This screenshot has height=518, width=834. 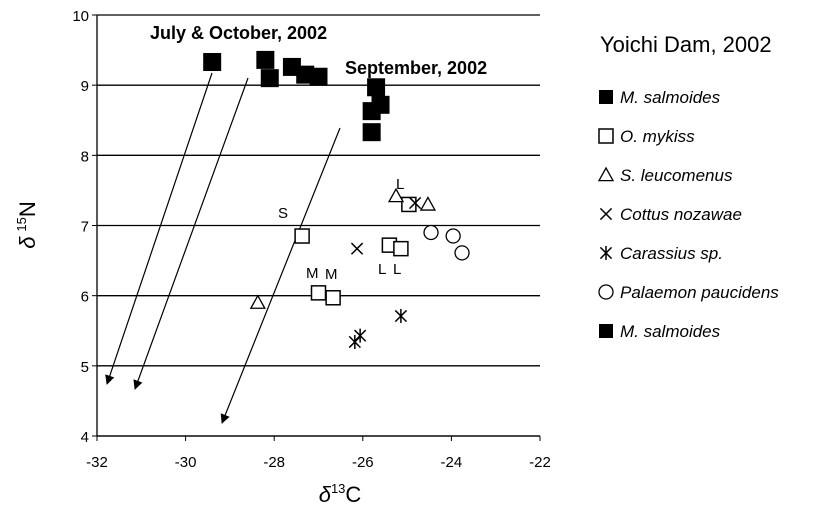 I want to click on annotation: July & October, 2002, so click(x=238, y=33).